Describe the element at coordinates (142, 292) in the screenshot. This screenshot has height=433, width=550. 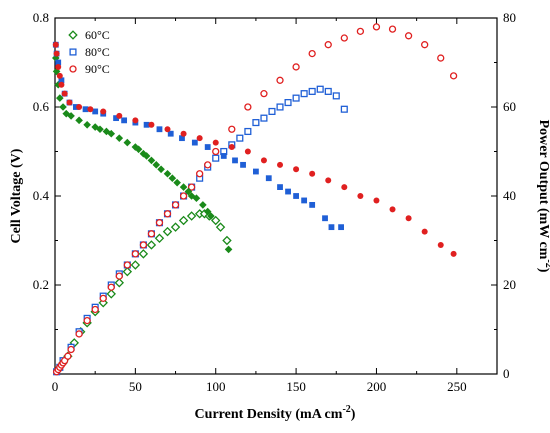
I see `series-right-diamond` at that location.